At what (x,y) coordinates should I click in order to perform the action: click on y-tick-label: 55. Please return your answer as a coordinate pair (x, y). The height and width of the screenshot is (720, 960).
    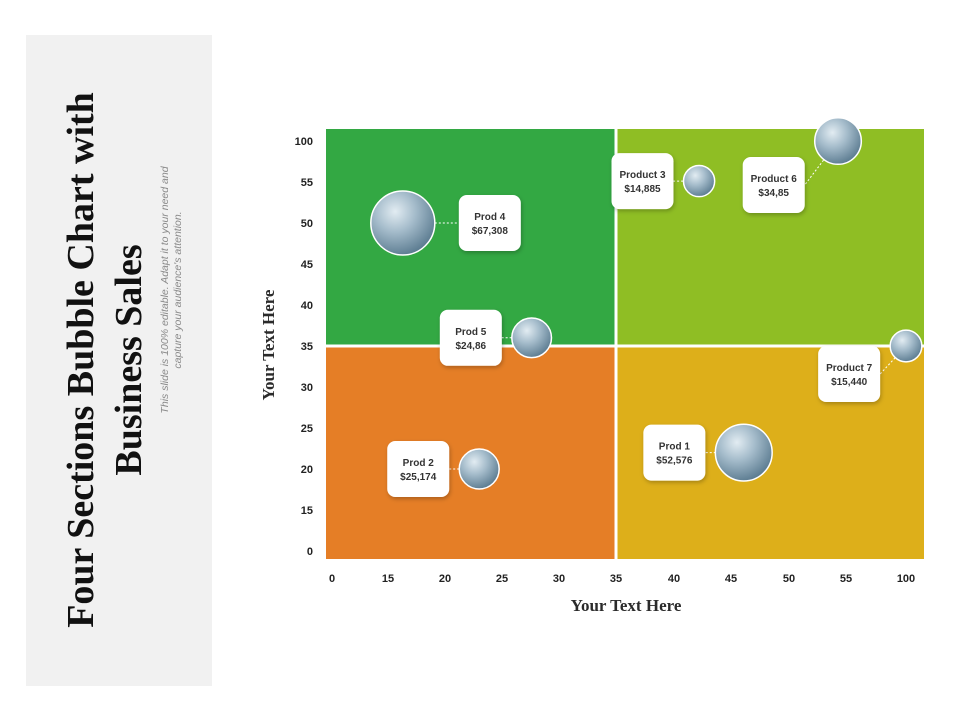
    Looking at the image, I should click on (307, 183).